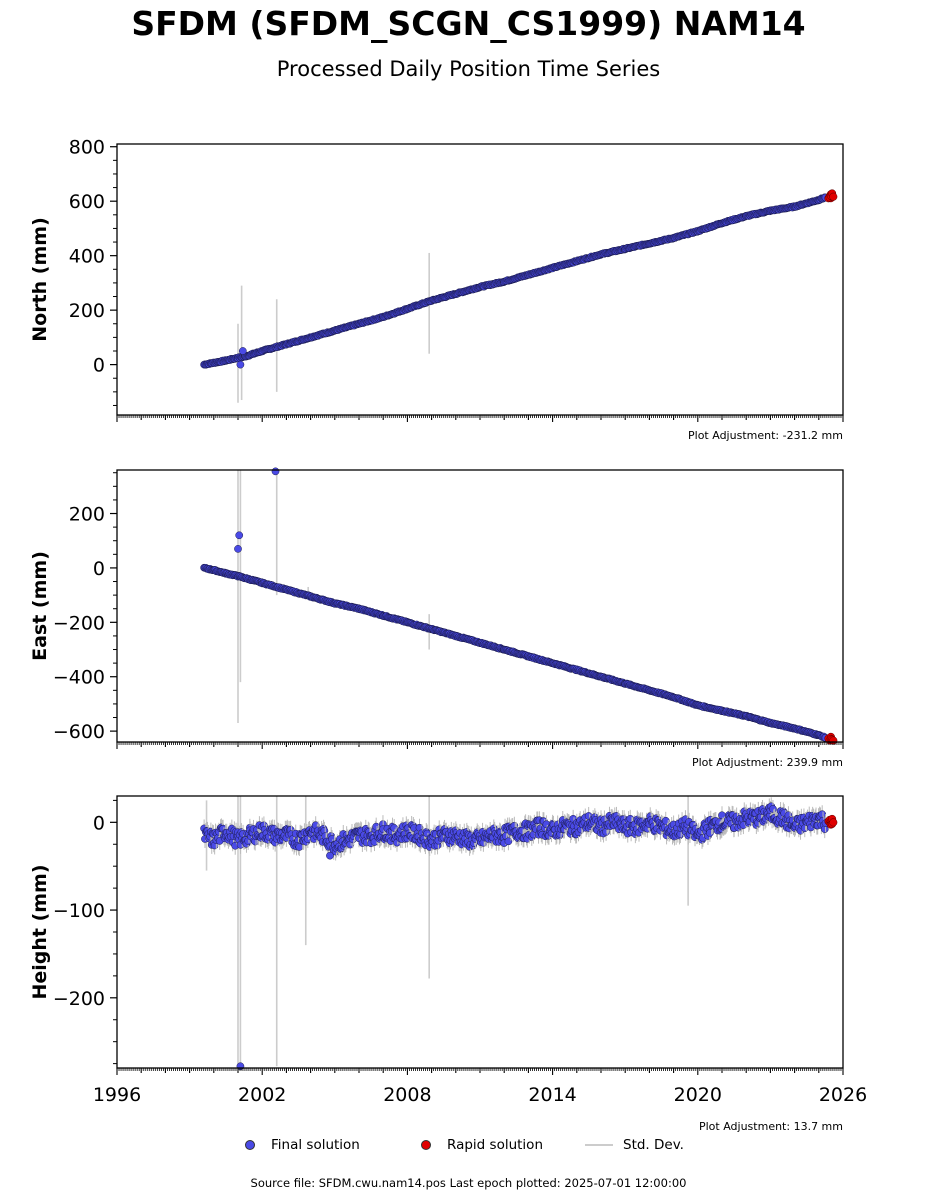  What do you see at coordinates (250, 1145) in the screenshot?
I see `legend-final-marker` at bounding box center [250, 1145].